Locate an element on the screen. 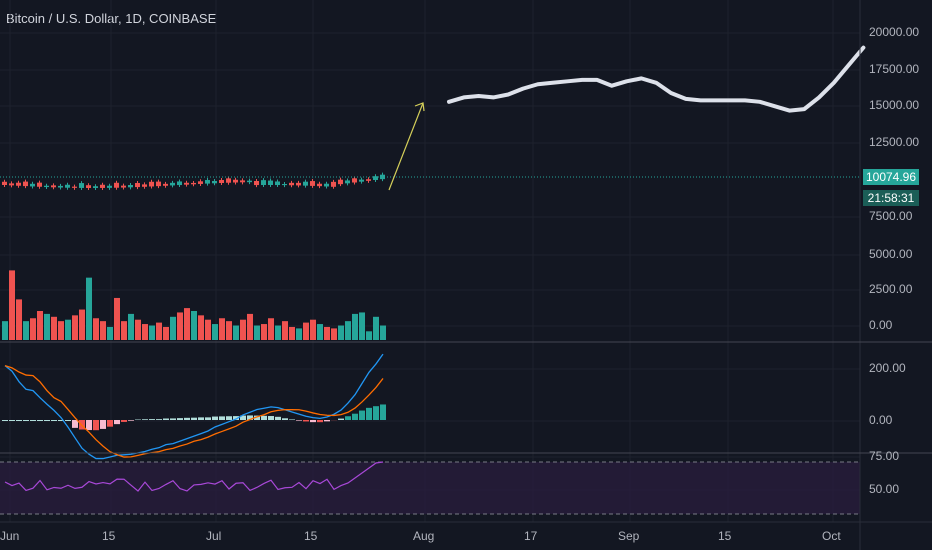 Image resolution: width=932 pixels, height=550 pixels. last-price-badge: 10074.96 is located at coordinates (891, 177).